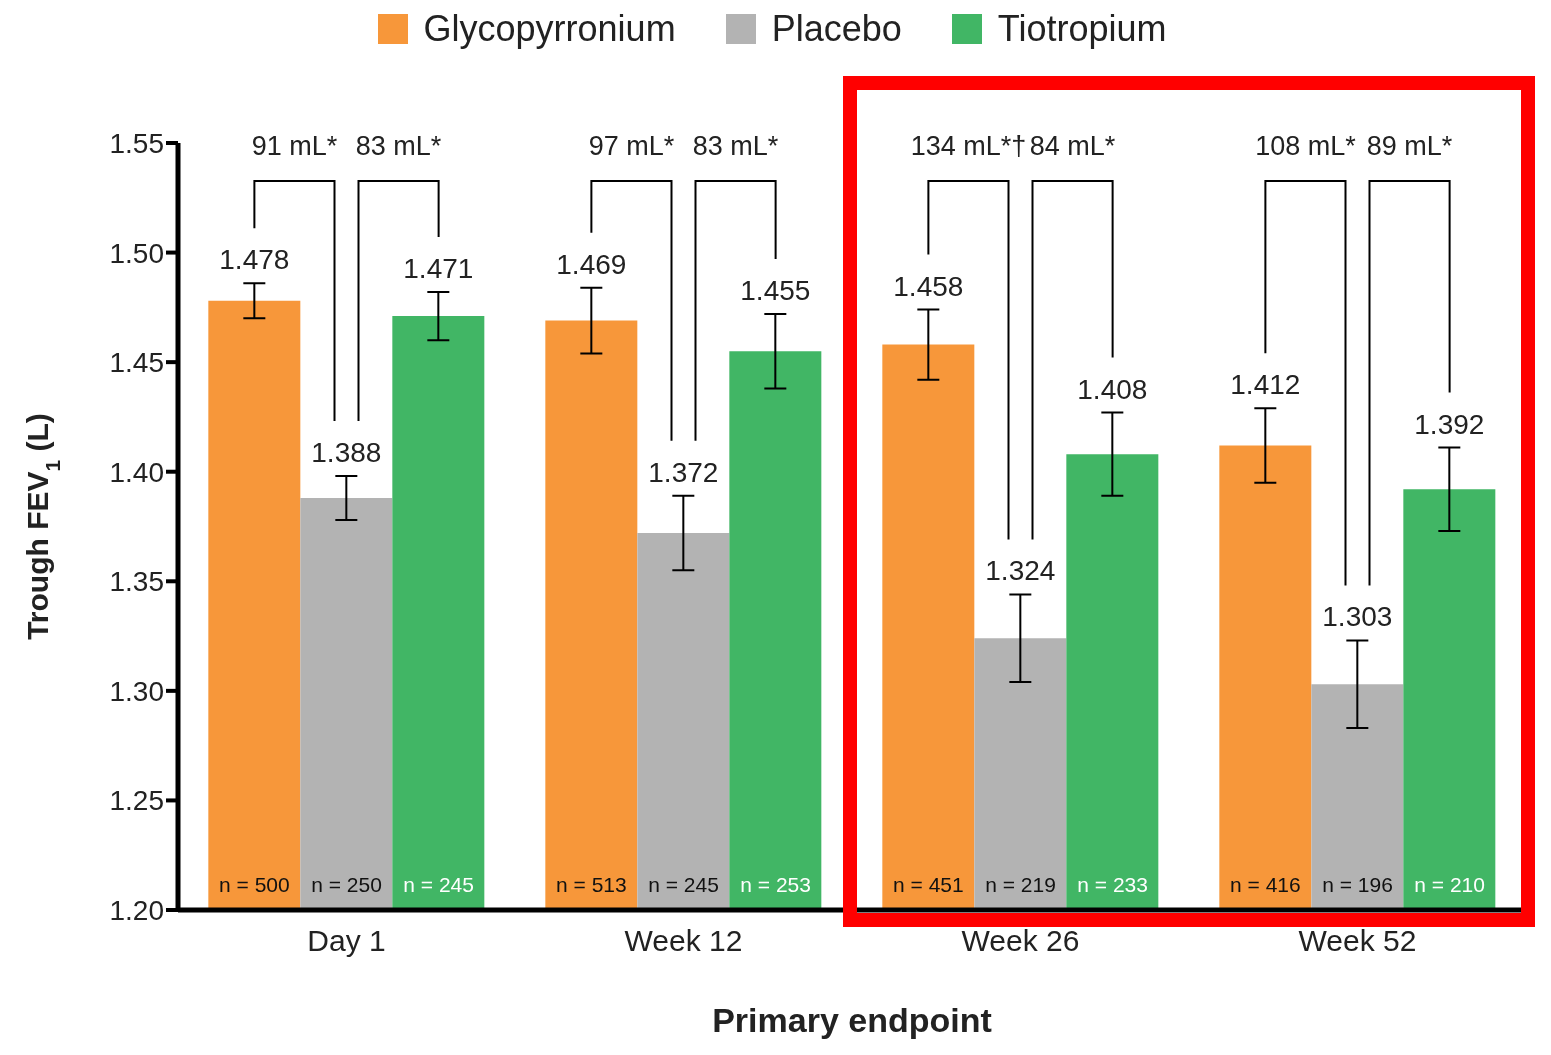 The height and width of the screenshot is (1055, 1551). What do you see at coordinates (1449, 884) in the screenshot?
I see `annotation: n = 210` at bounding box center [1449, 884].